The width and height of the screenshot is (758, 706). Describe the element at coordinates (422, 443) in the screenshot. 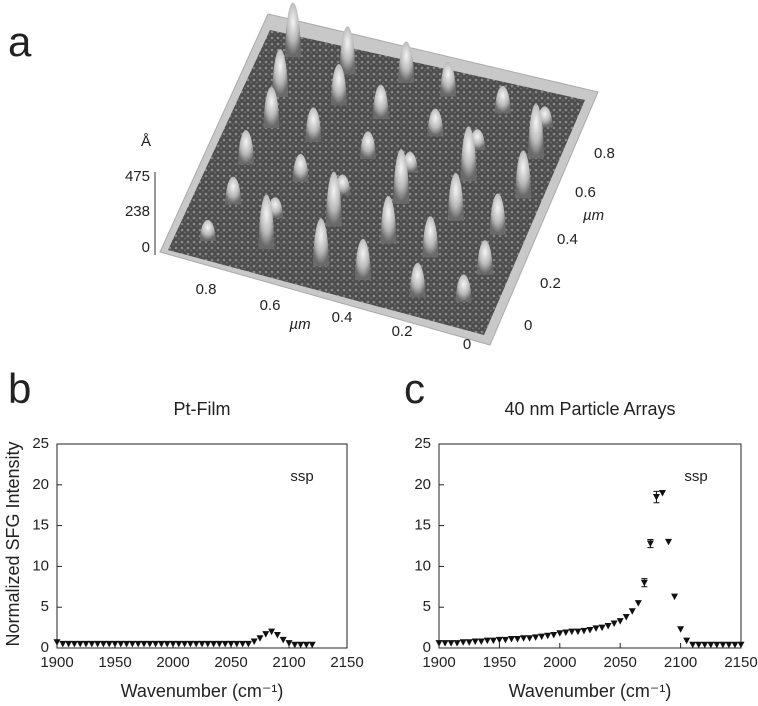

I see `y-tick-label: 25` at that location.